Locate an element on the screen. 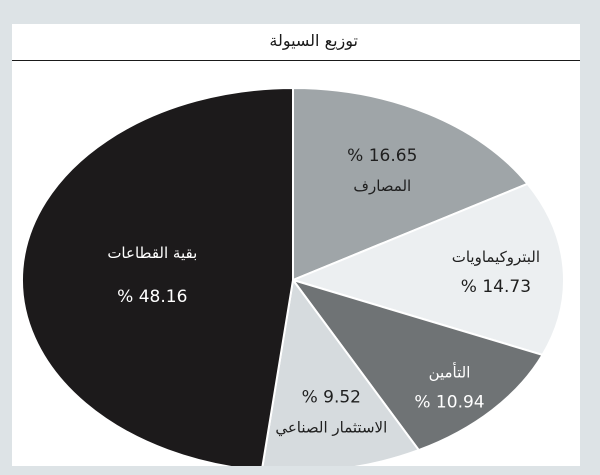 Image resolution: width=600 pixels, height=475 pixels. slice-value-label: % 48.16 is located at coordinates (152, 297).